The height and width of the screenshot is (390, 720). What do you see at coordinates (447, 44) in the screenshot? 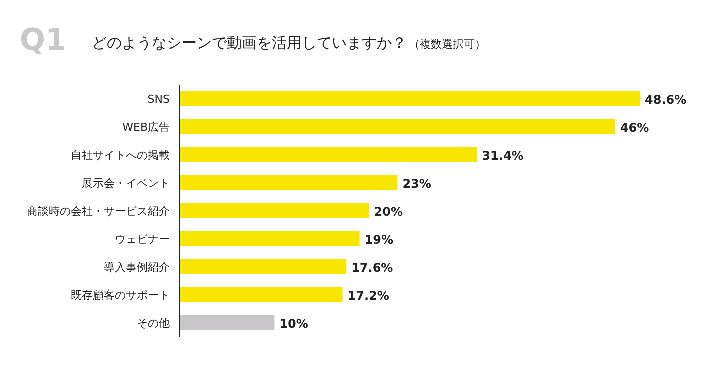
I see `annotation: （複数選択可）` at bounding box center [447, 44].